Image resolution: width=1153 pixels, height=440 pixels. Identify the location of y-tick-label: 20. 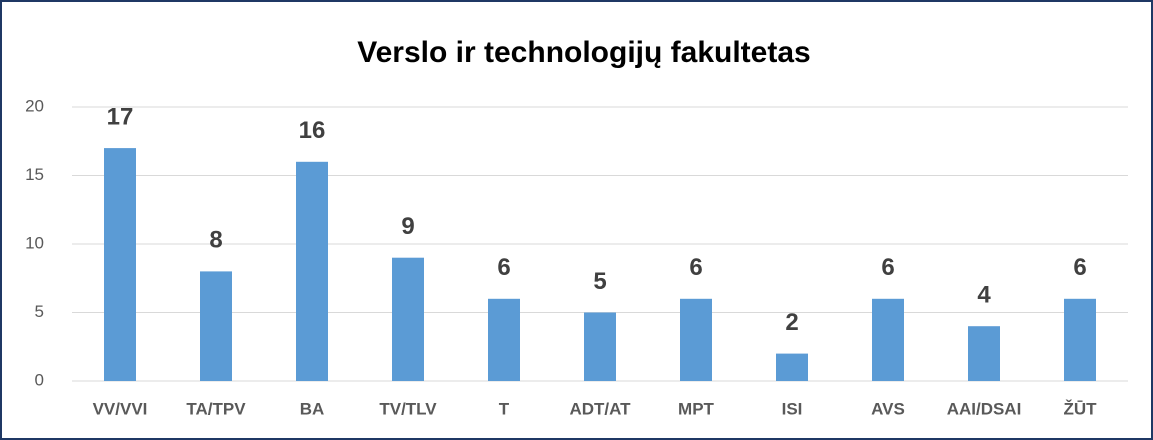
(34, 105).